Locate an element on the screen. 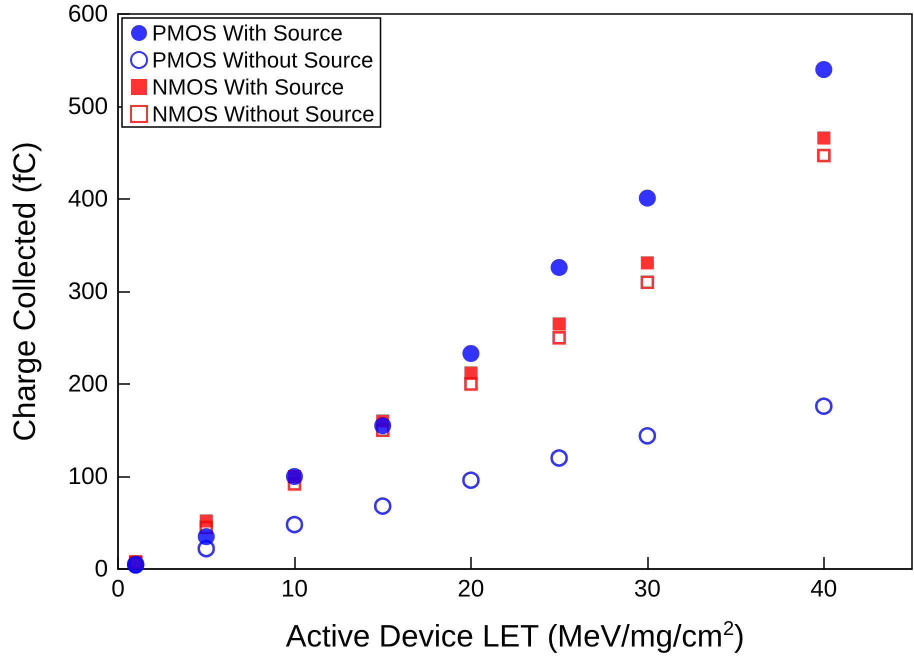  y-tick-label: 200 is located at coordinates (88, 384).